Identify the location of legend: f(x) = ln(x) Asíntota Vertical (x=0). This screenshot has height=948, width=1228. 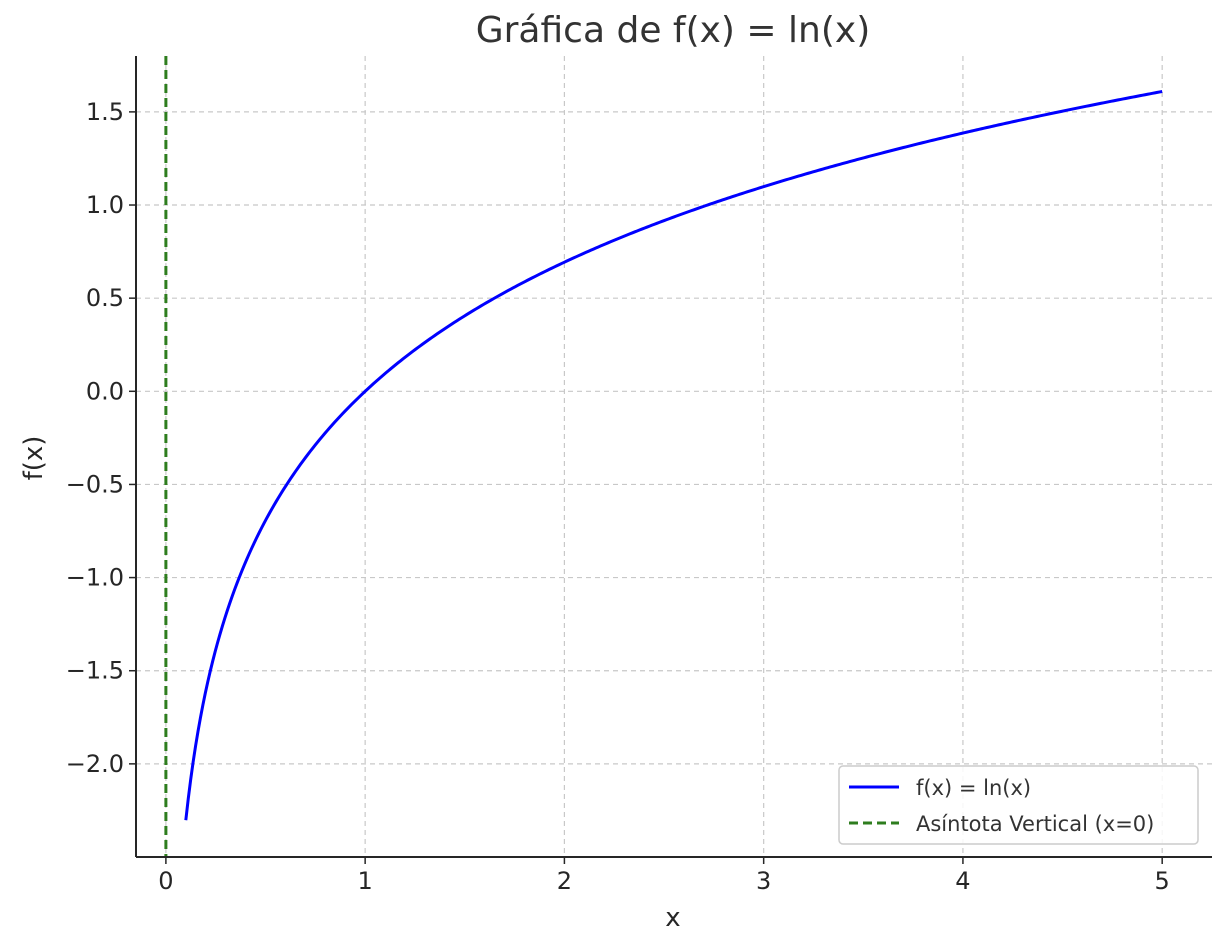
(1018, 805).